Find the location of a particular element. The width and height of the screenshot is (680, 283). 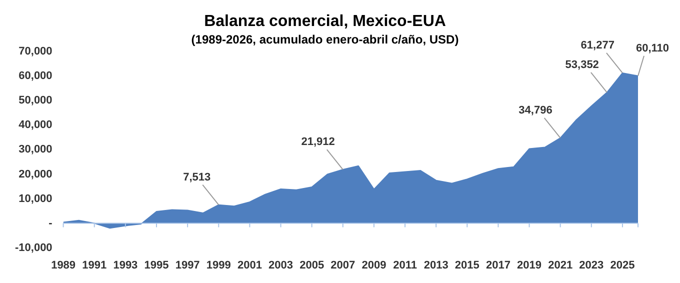

x-tick-label: 1991 is located at coordinates (94, 265).